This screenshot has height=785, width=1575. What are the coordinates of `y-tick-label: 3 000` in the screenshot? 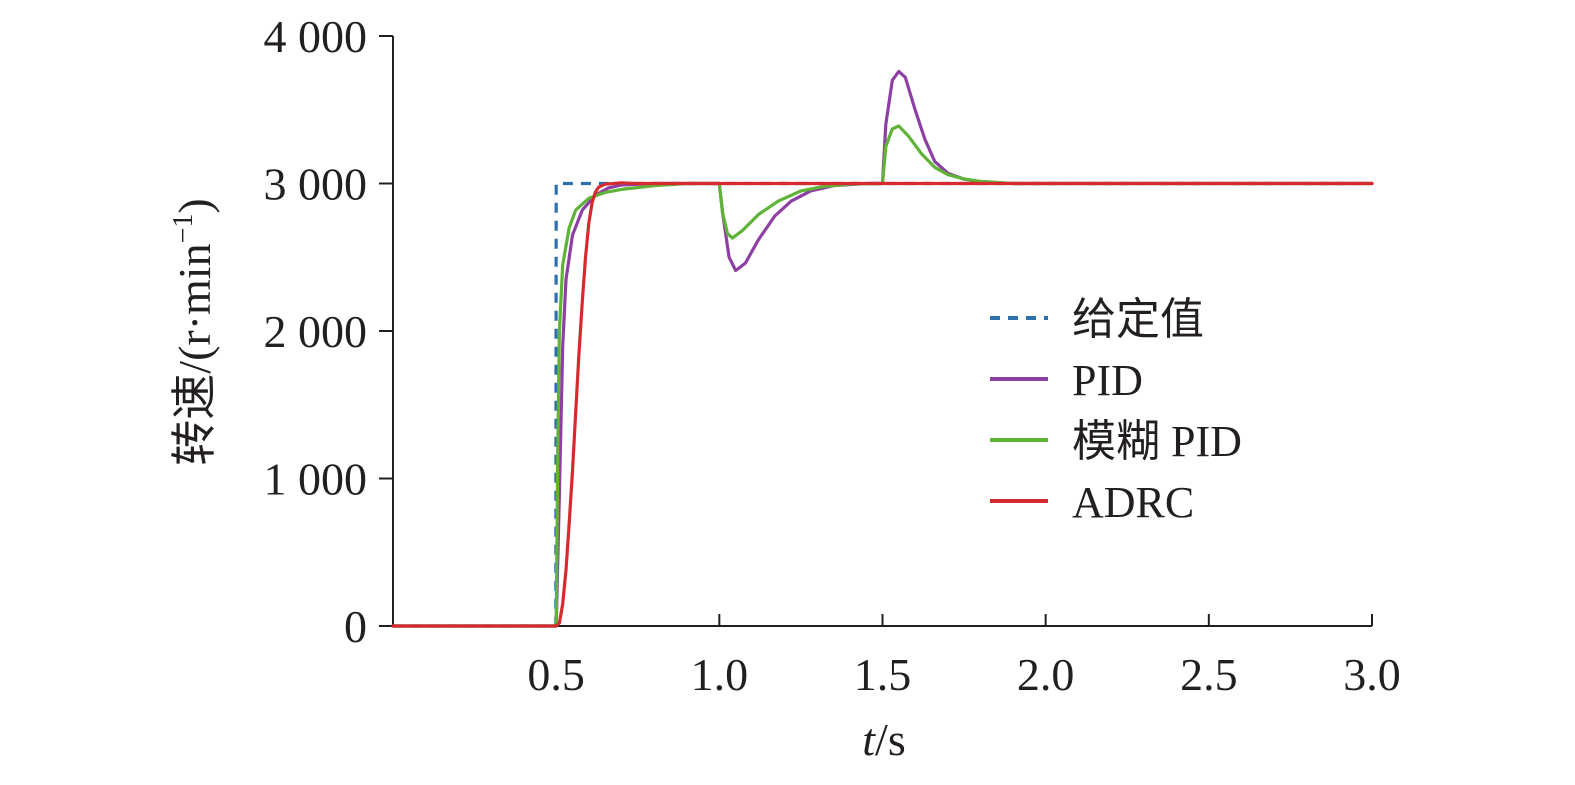 It's located at (316, 184).